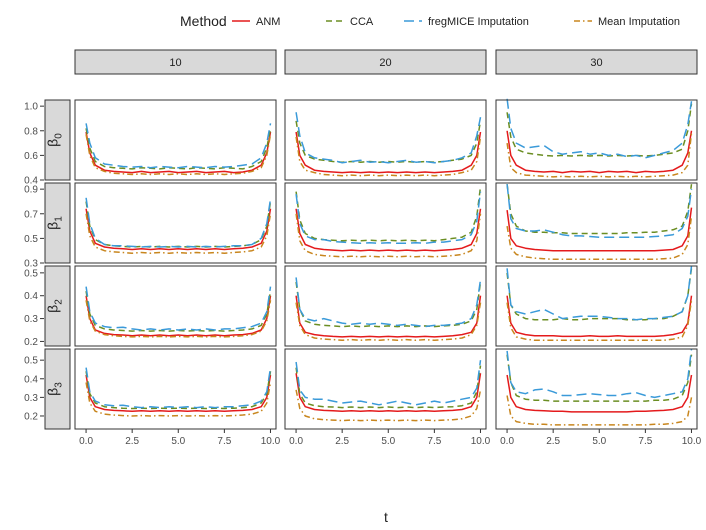 The image size is (706, 530). Describe the element at coordinates (388, 441) in the screenshot. I see `x-tick-label-1-2: 5.0` at that location.